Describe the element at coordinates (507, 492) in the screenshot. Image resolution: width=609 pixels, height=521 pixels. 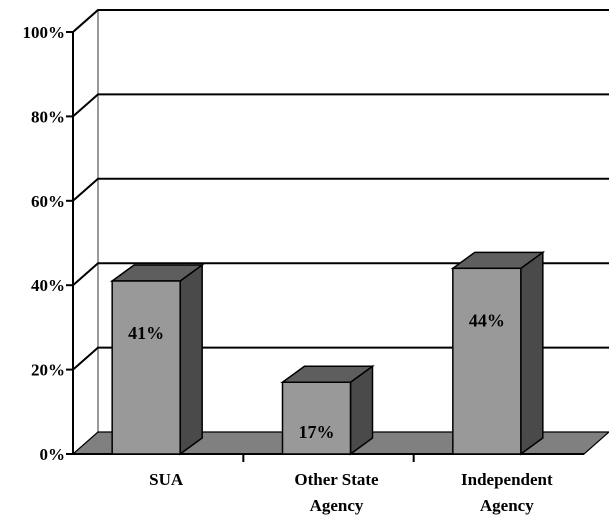
I see `x-category-label: Independent Agency` at that location.